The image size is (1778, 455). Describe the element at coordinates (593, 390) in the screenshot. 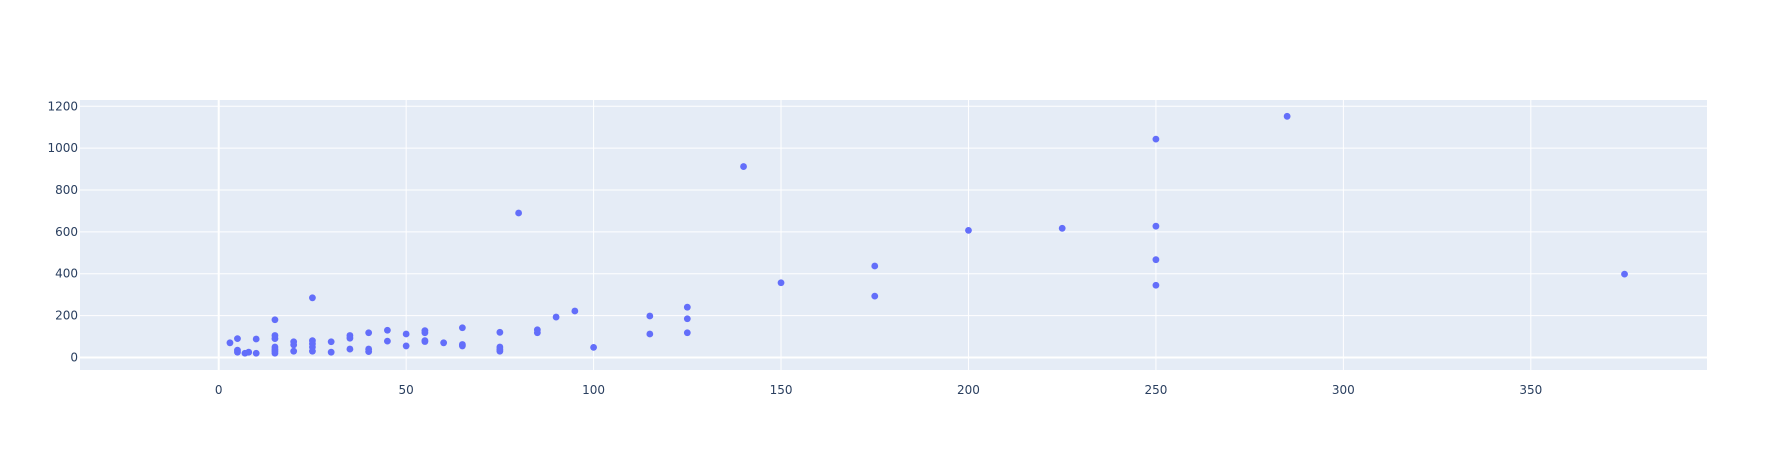

I see `x-tick-label: 100` at that location.